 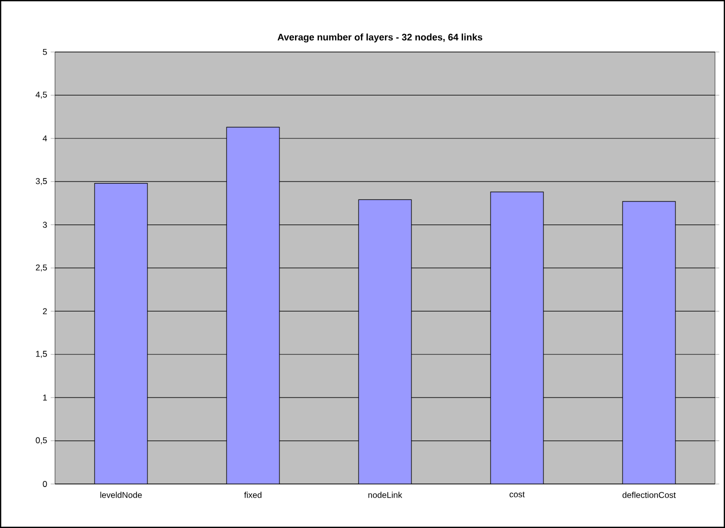 I want to click on y-tick-label: 3, so click(x=44, y=225).